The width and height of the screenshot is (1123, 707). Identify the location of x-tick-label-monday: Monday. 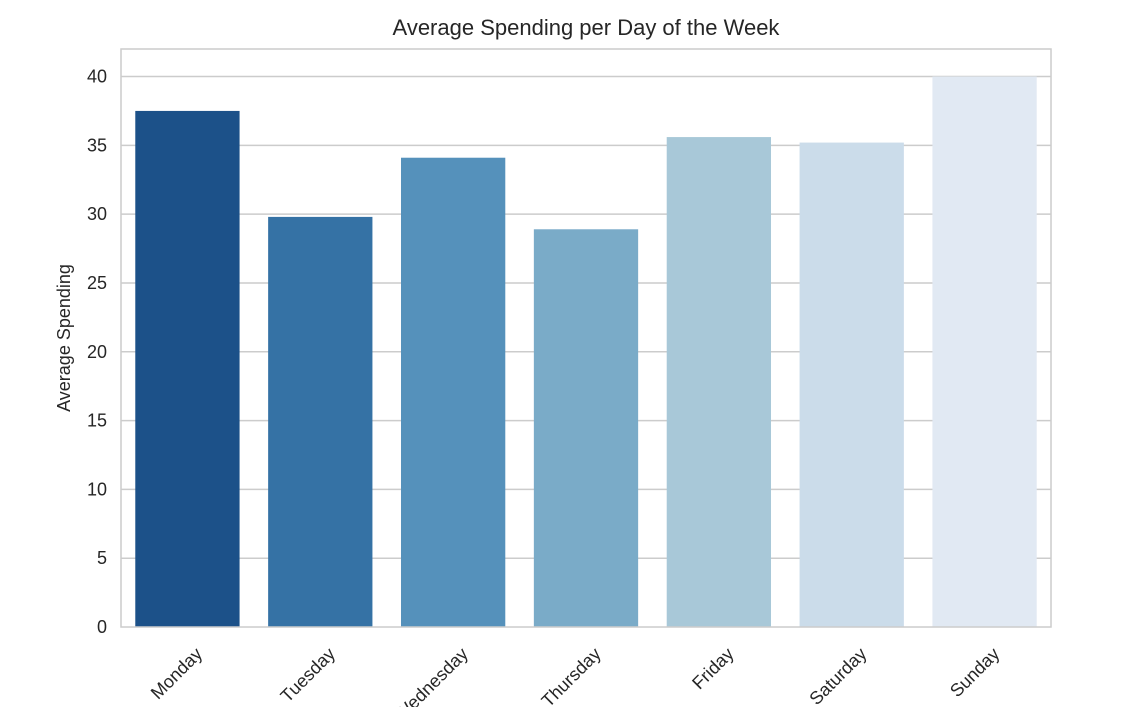
(176, 673).